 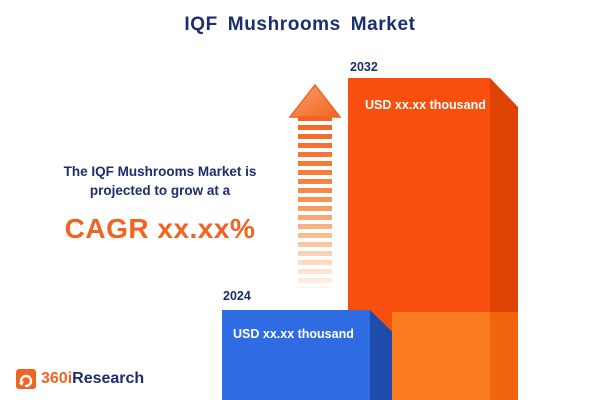 I want to click on logo-text: 360iResearch, so click(x=92, y=379).